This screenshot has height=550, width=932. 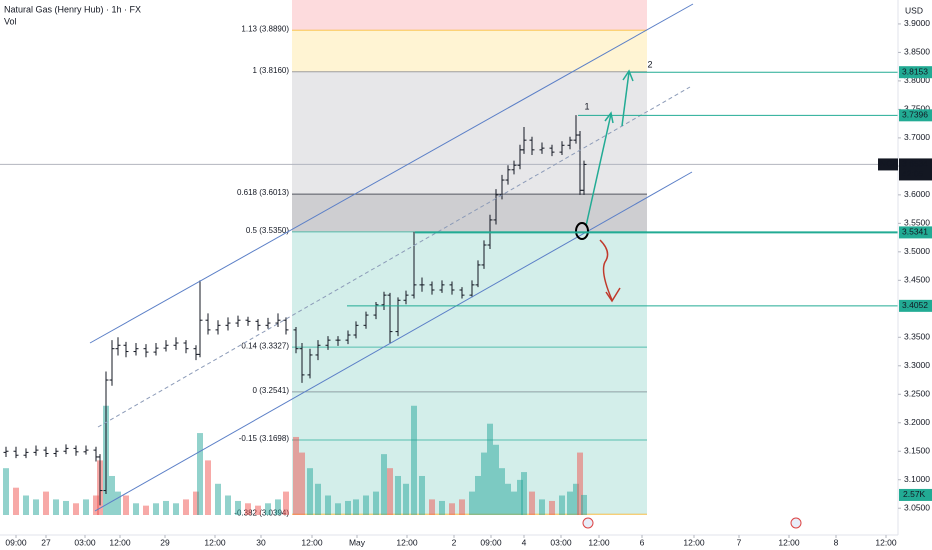 What do you see at coordinates (261, 542) in the screenshot?
I see `x-tick-label: 30` at bounding box center [261, 542].